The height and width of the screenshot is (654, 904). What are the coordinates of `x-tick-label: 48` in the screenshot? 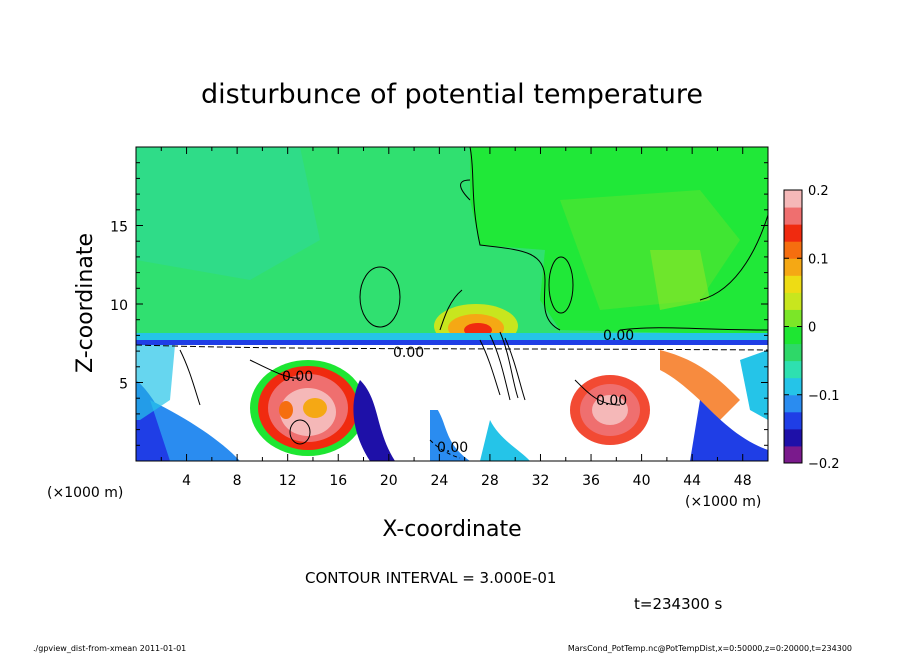 It's located at (743, 481).